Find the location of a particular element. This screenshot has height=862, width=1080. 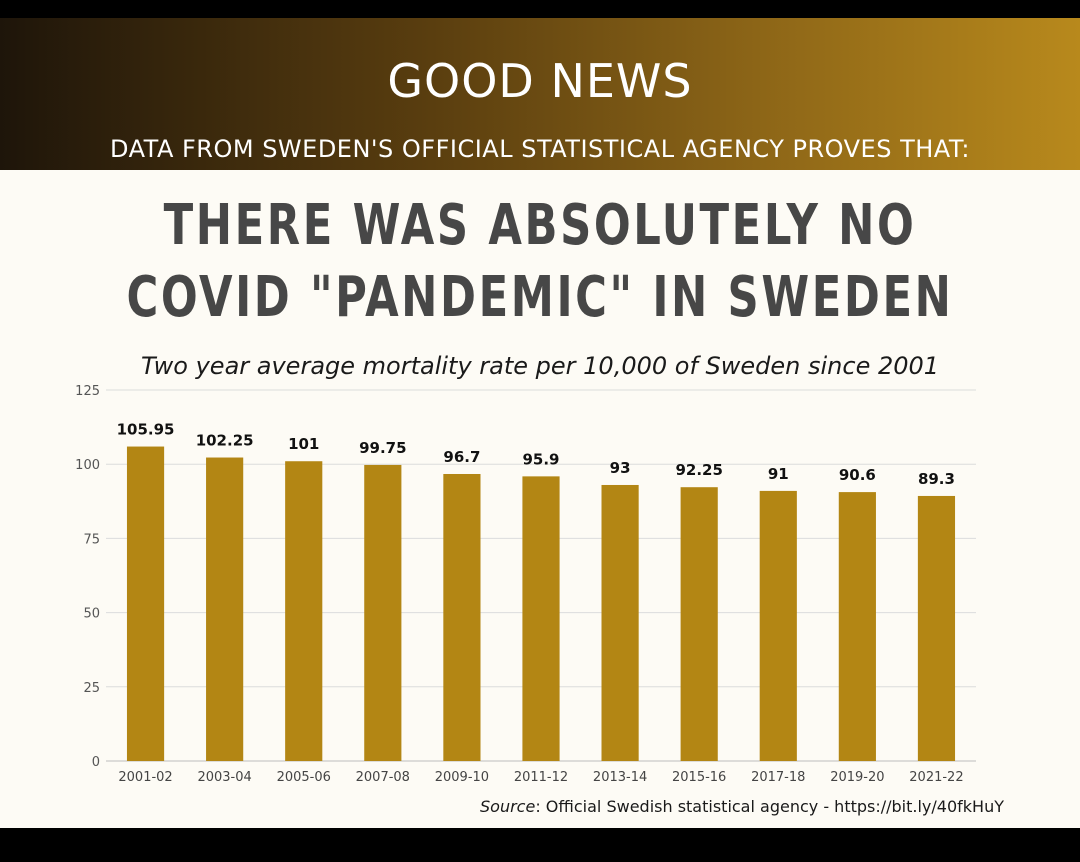

y-tick-label-50: 50 is located at coordinates (91, 614).